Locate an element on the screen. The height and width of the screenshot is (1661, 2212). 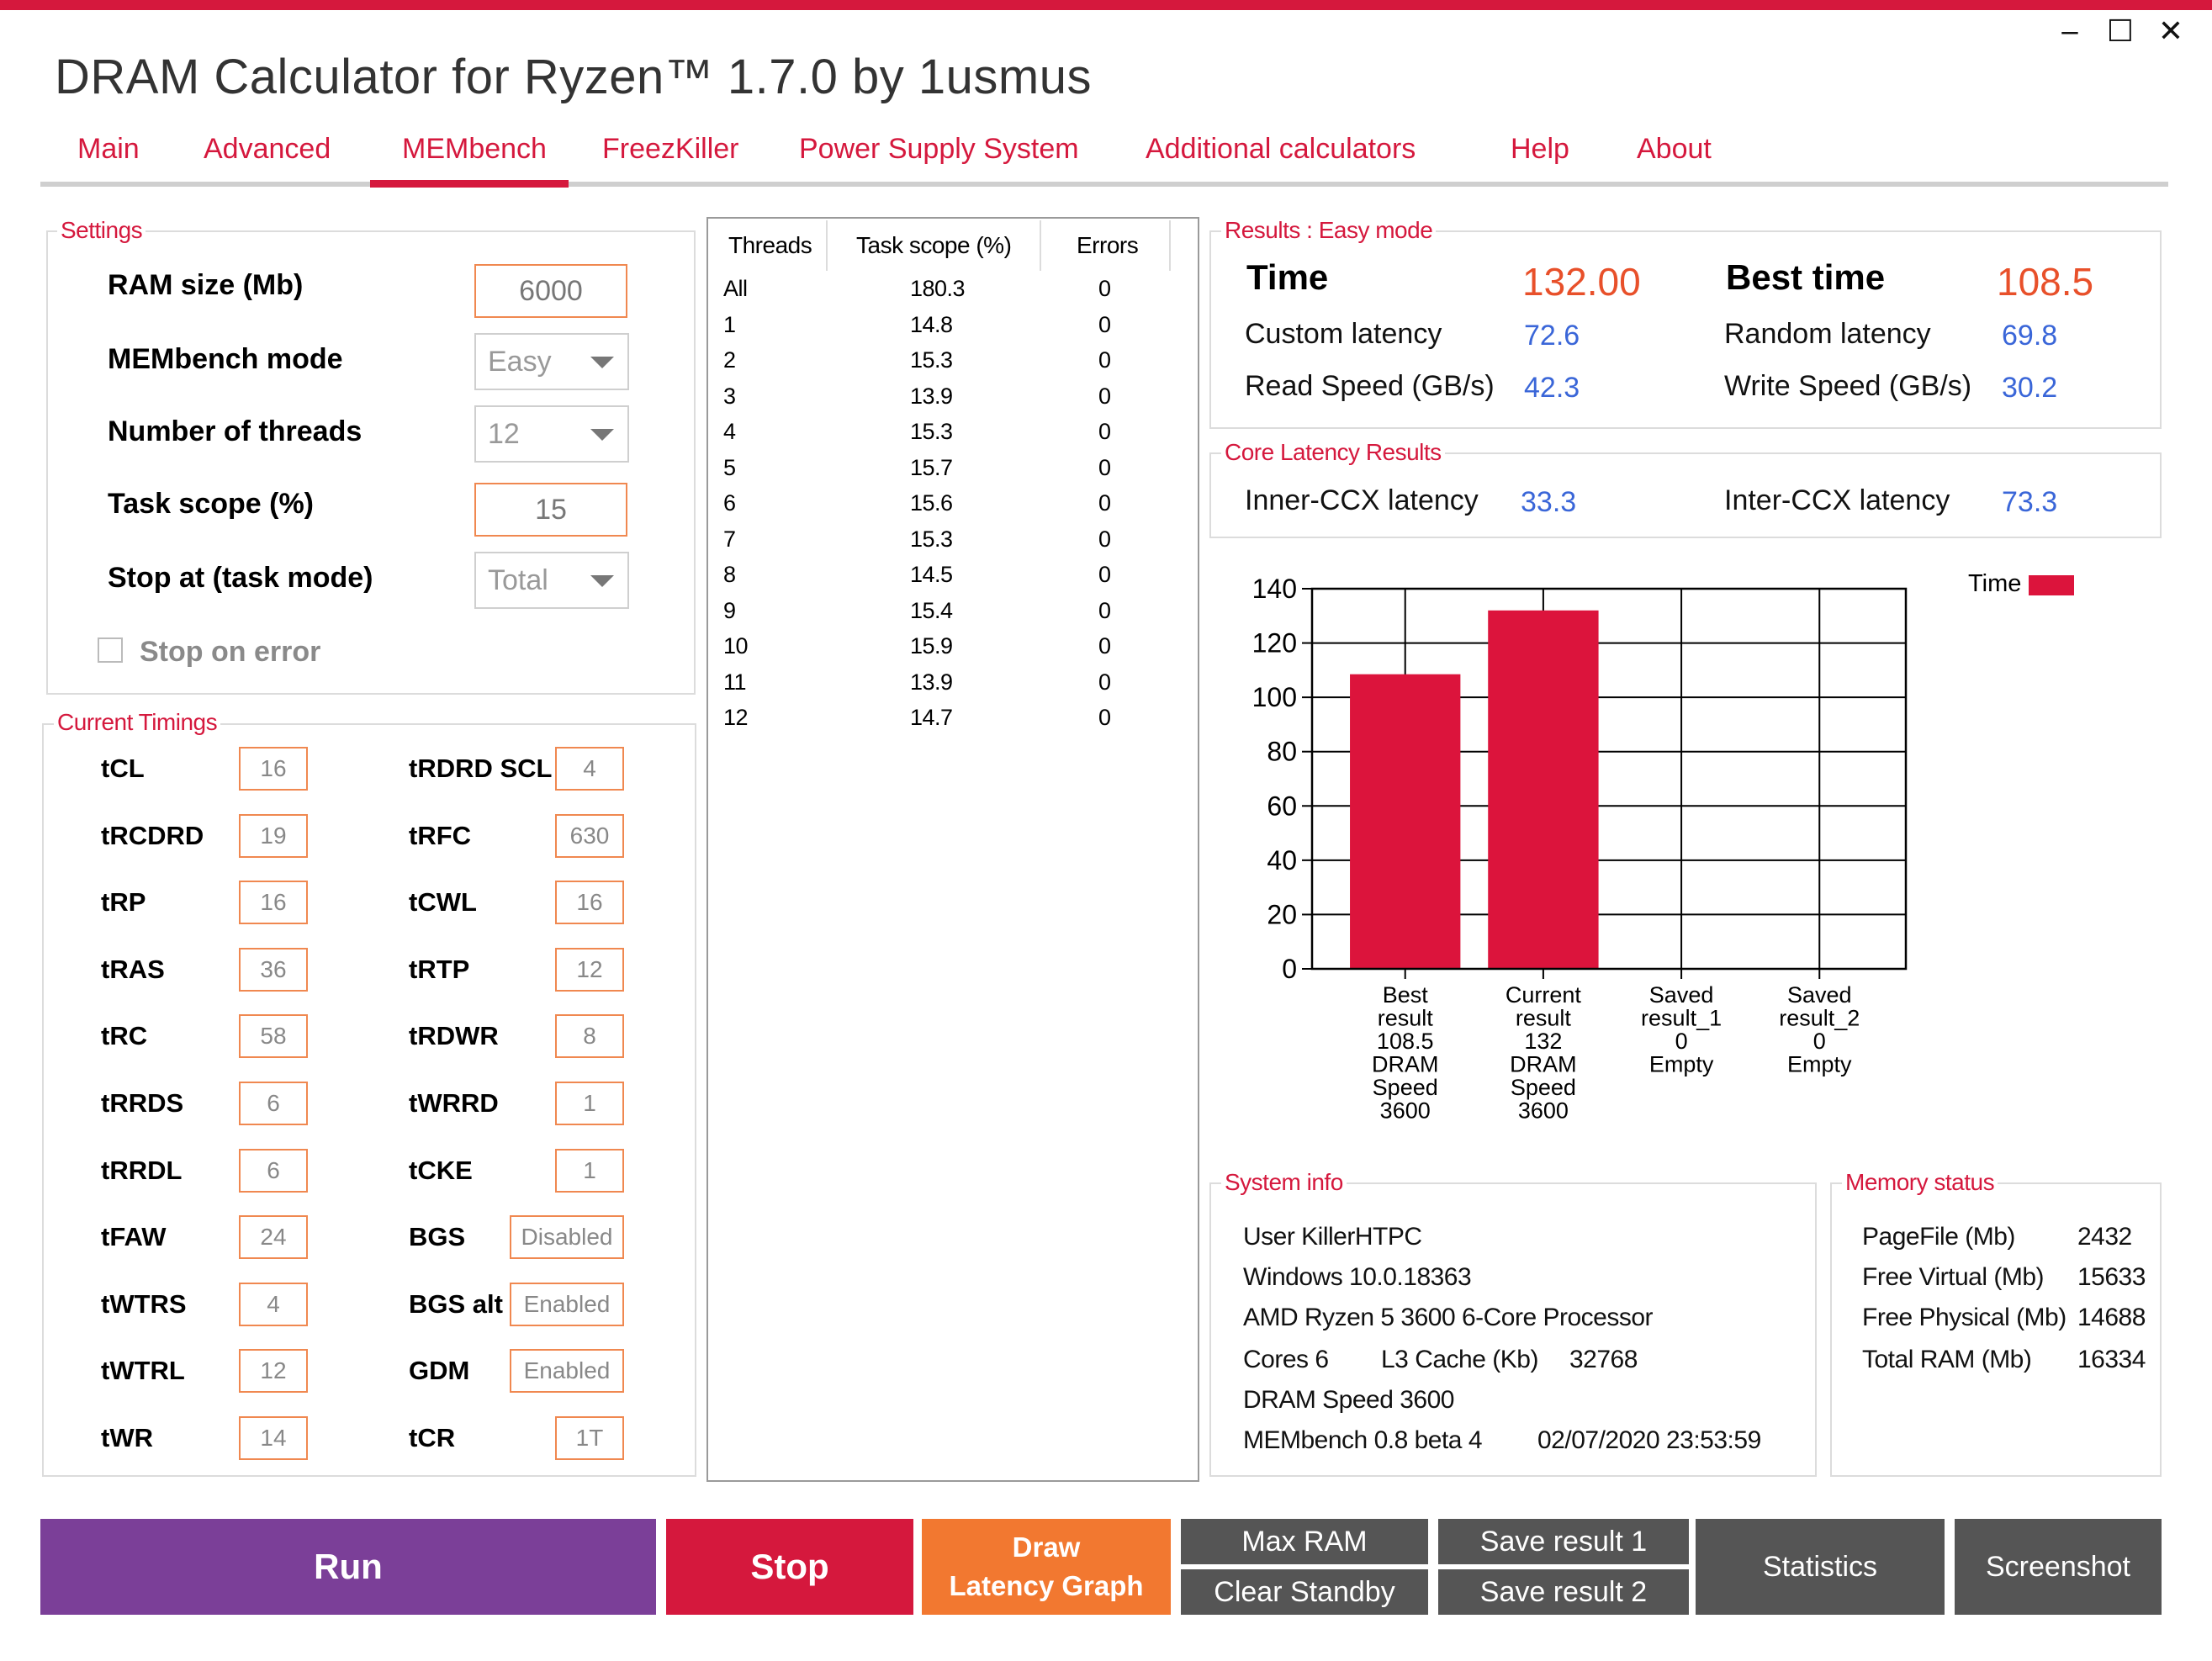
tab-additional-calculators: Additional calculators is located at coordinates (1281, 149).